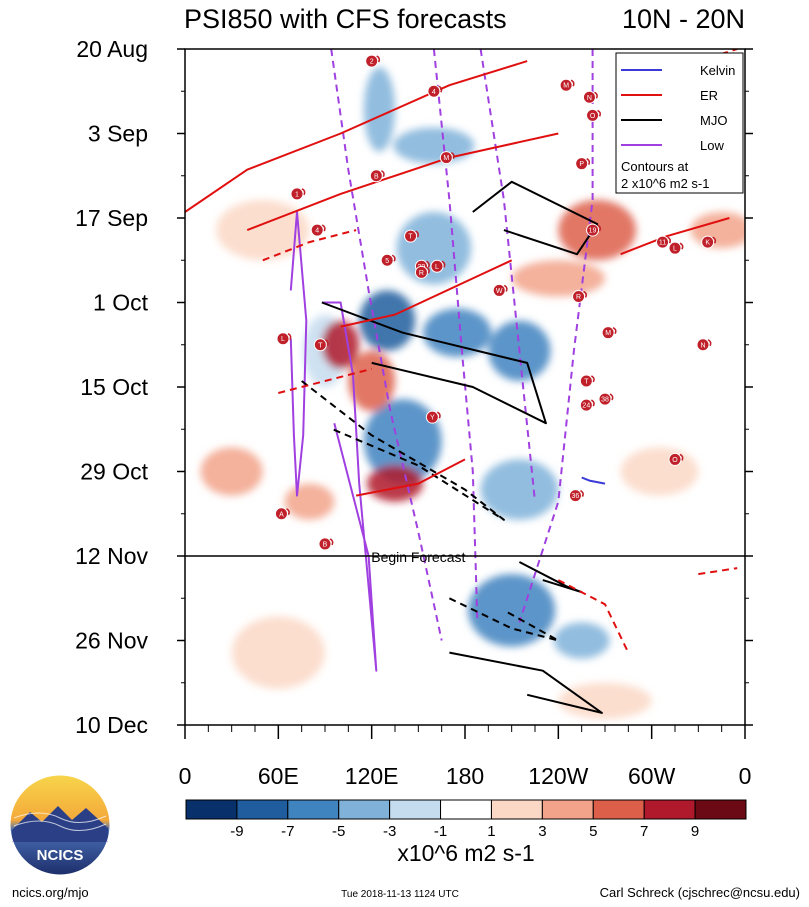 The width and height of the screenshot is (809, 907). I want to click on storm-marker: 19, so click(593, 230).